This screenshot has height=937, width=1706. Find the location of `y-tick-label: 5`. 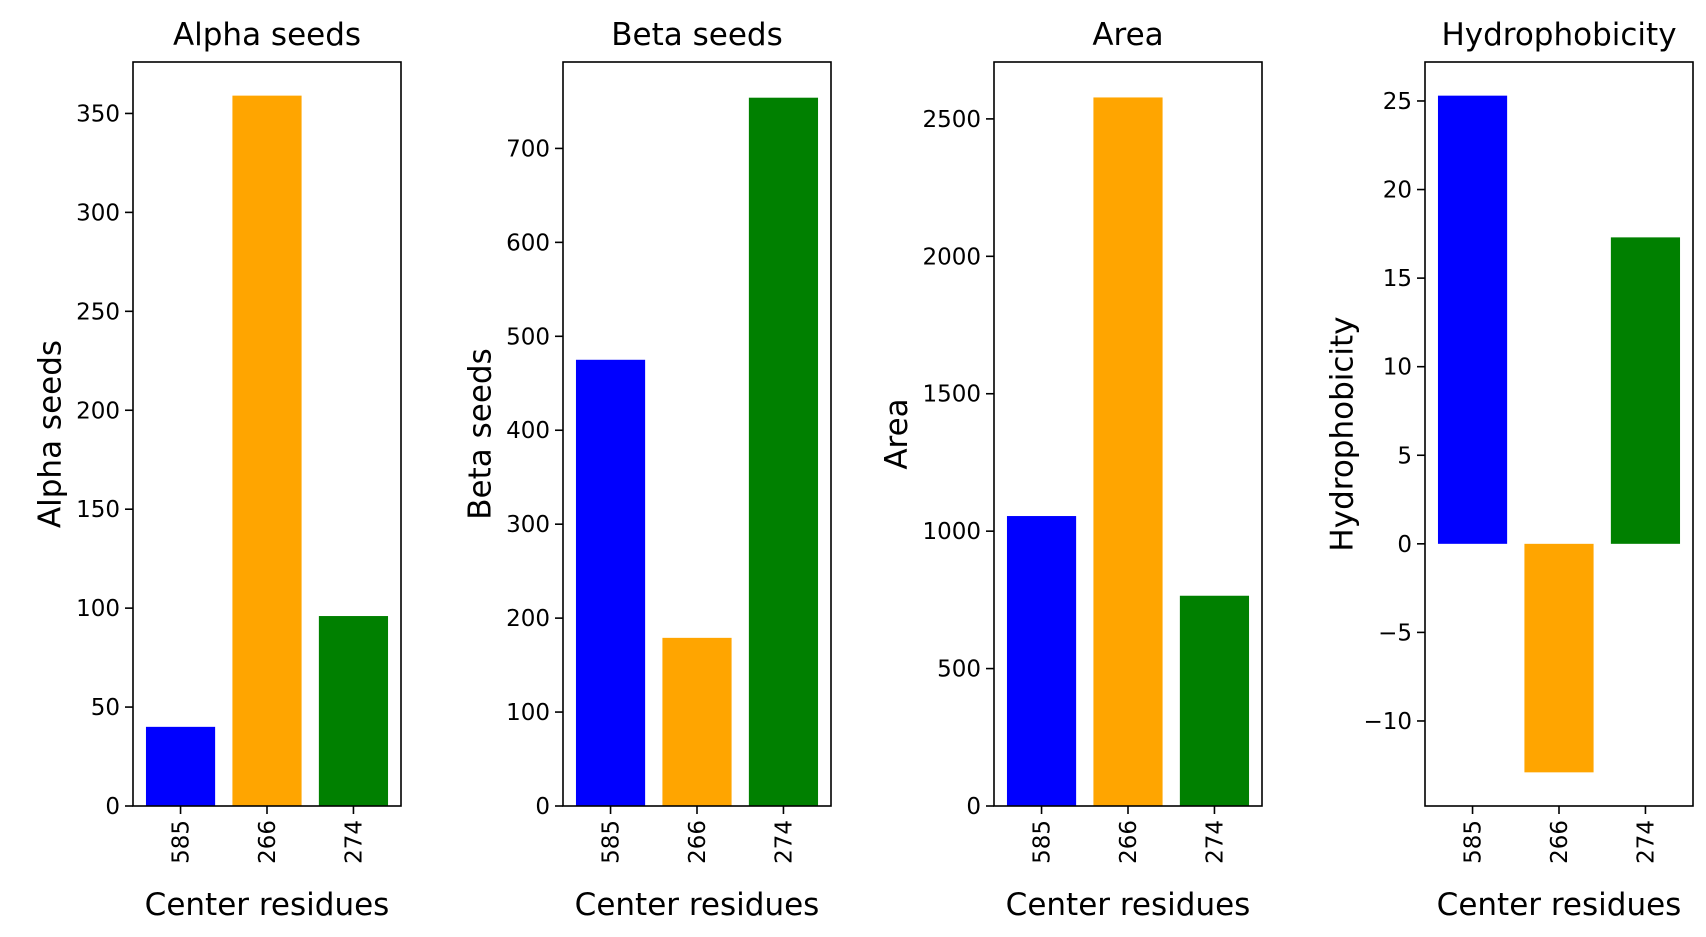

y-tick-label: 5 is located at coordinates (1404, 456).